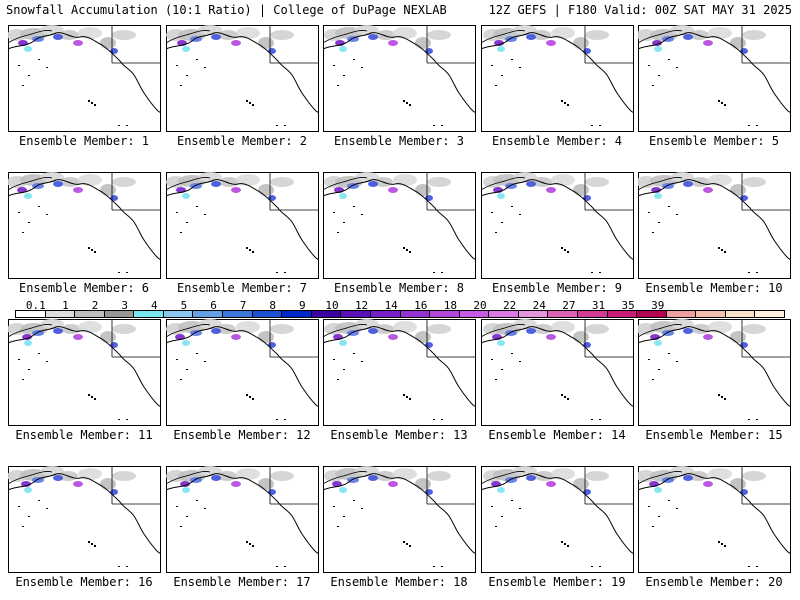  What do you see at coordinates (399, 288) in the screenshot?
I see `panel-caption: Ensemble Member: 8` at bounding box center [399, 288].